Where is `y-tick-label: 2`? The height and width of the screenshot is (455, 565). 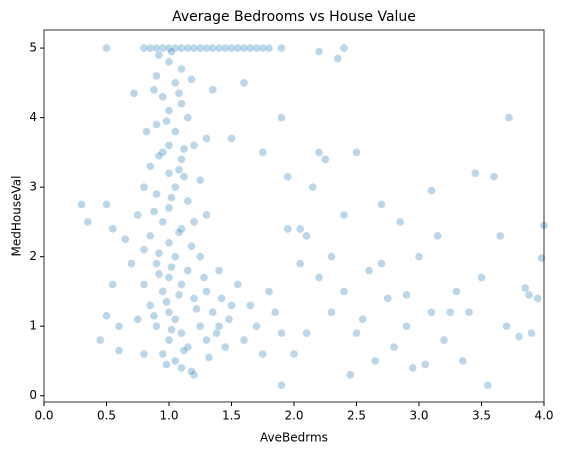
y-tick-label: 2 is located at coordinates (33, 256).